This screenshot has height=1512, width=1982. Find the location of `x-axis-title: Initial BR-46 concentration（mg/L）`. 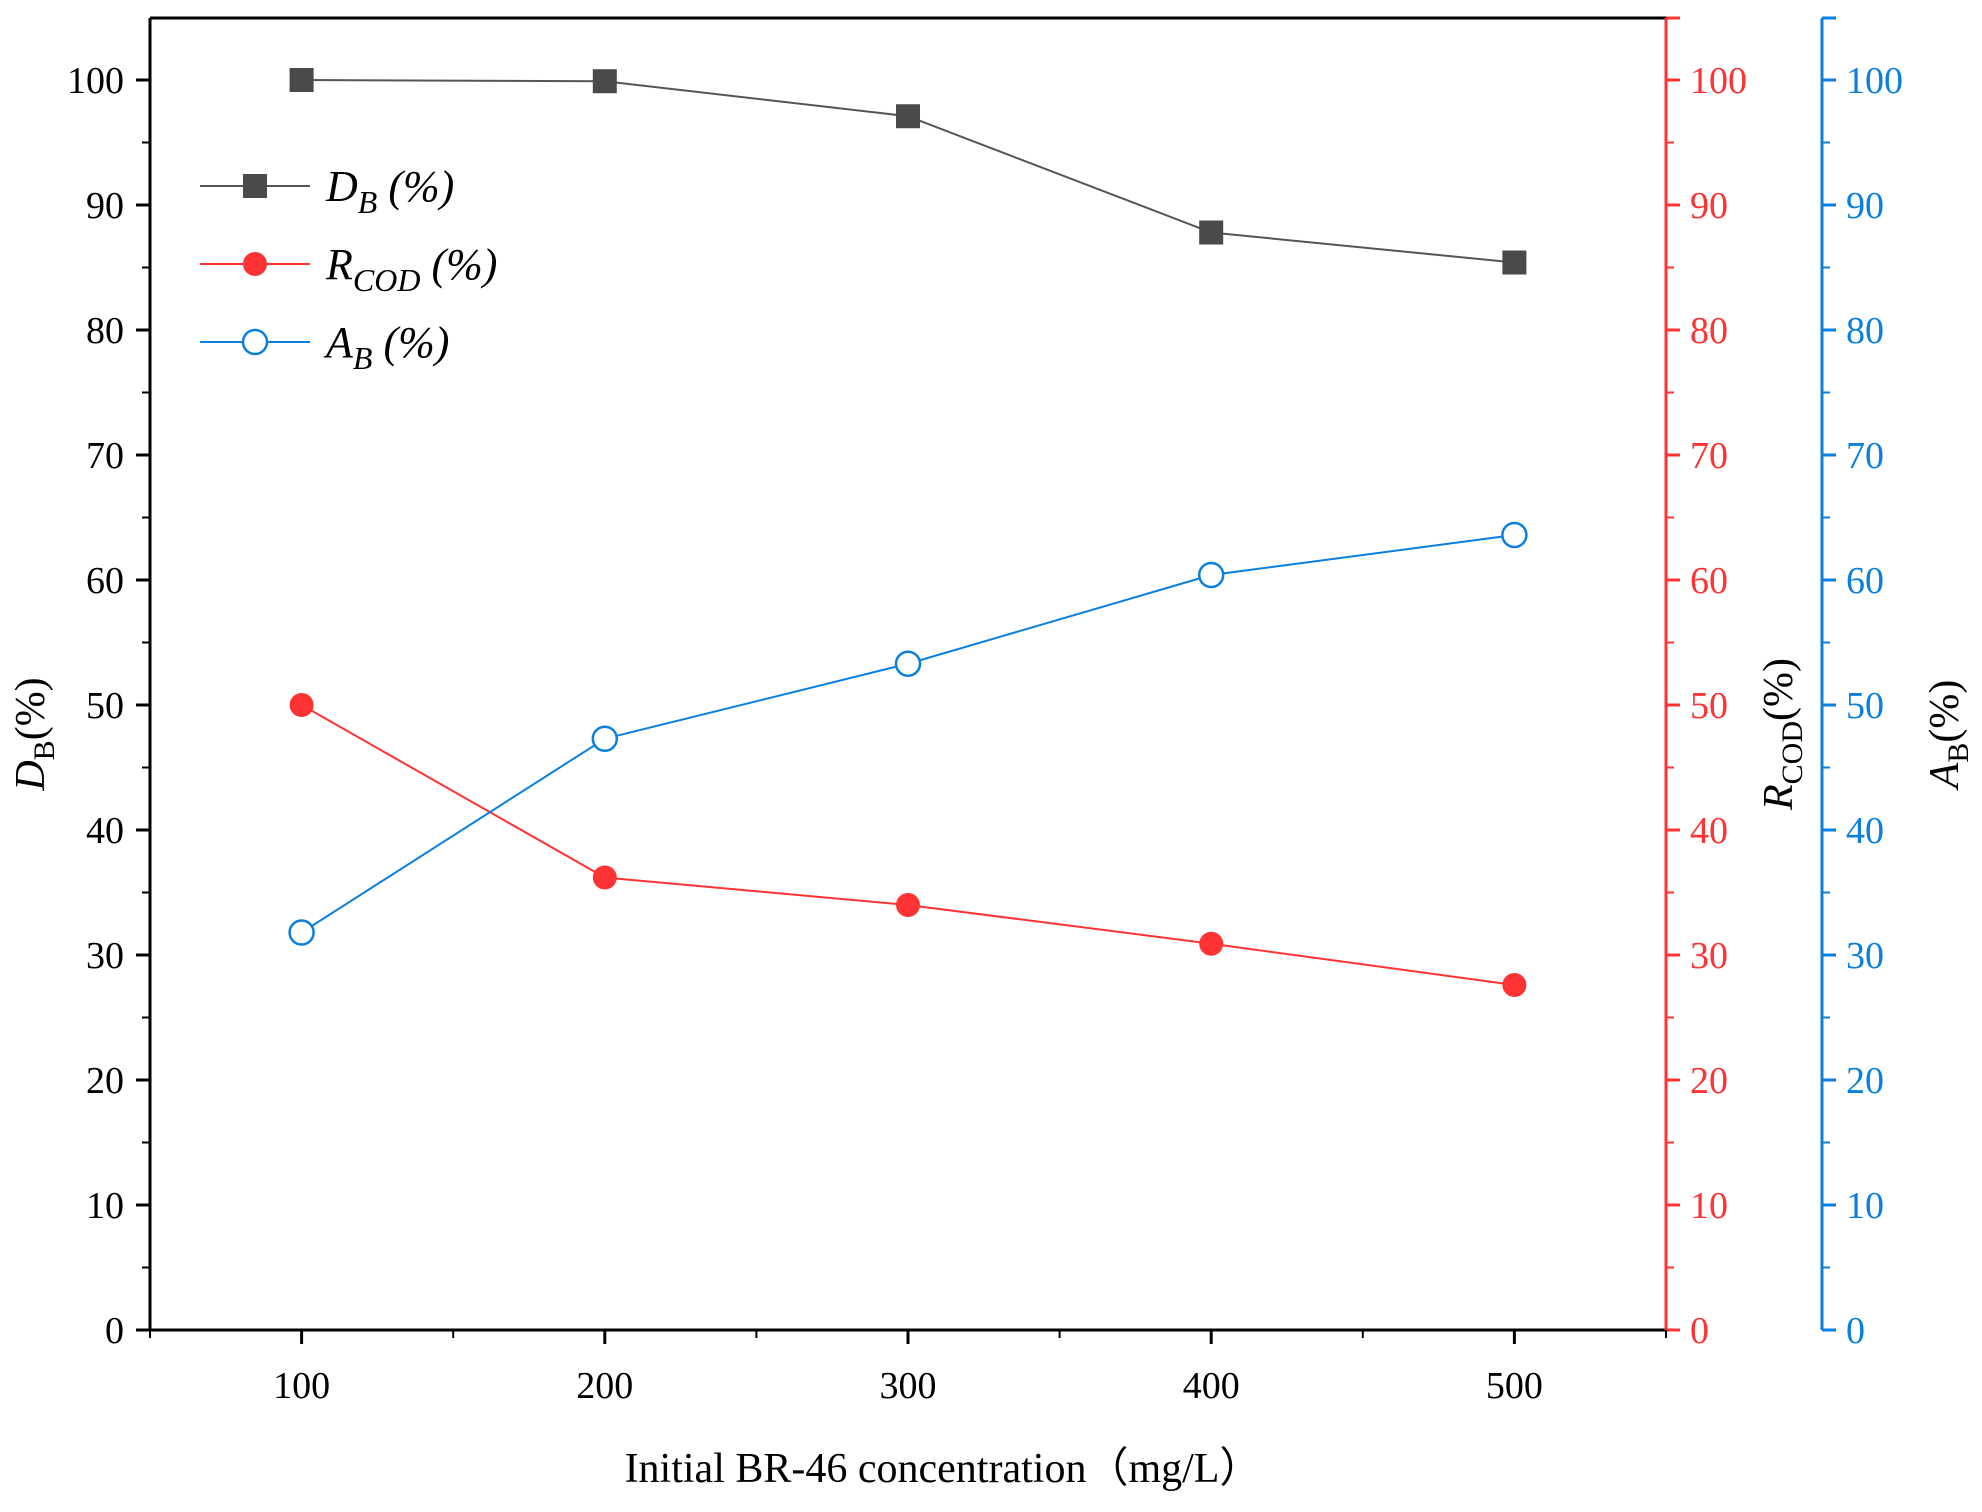

x-axis-title: Initial BR-46 concentration（mg/L） is located at coordinates (943, 1469).